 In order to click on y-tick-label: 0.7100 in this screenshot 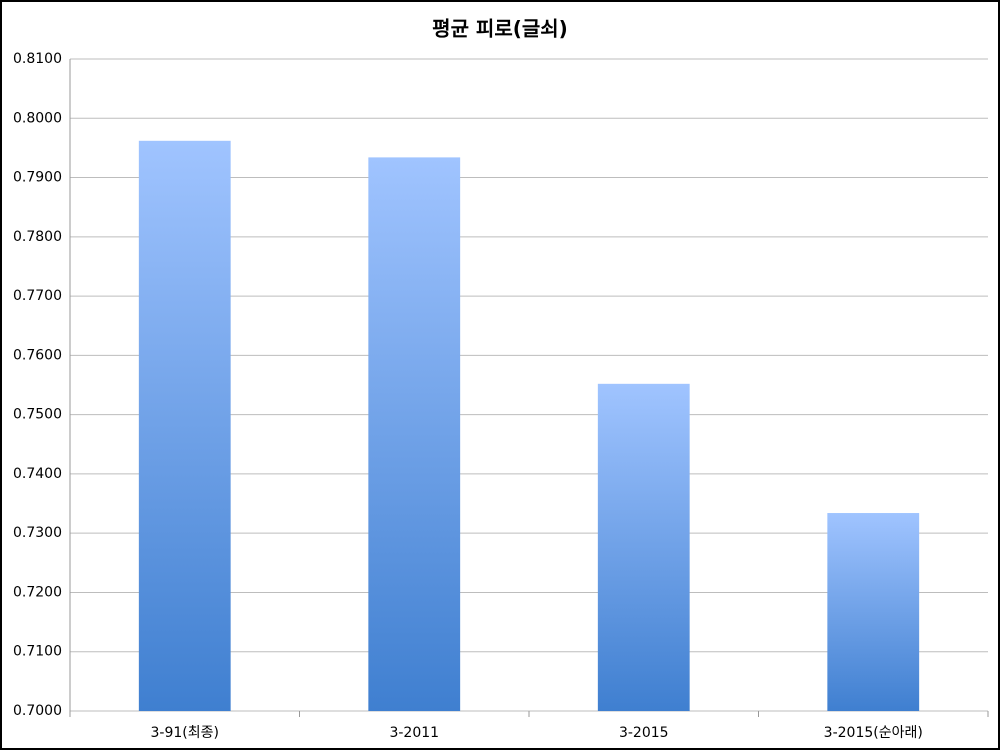, I will do `click(37, 652)`.